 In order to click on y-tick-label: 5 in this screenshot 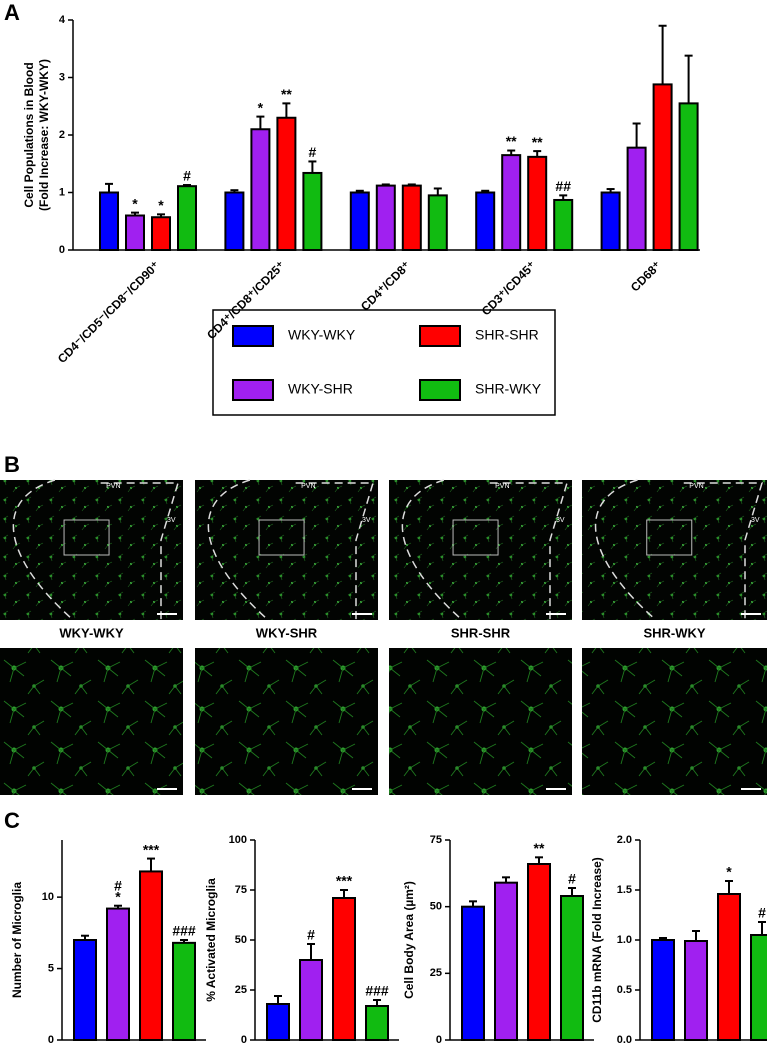, I will do `click(51, 968)`.